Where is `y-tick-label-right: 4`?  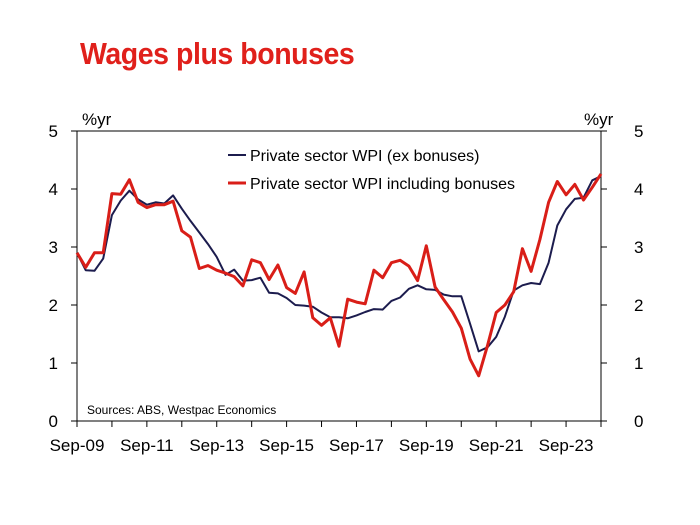
y-tick-label-right: 4 is located at coordinates (638, 189).